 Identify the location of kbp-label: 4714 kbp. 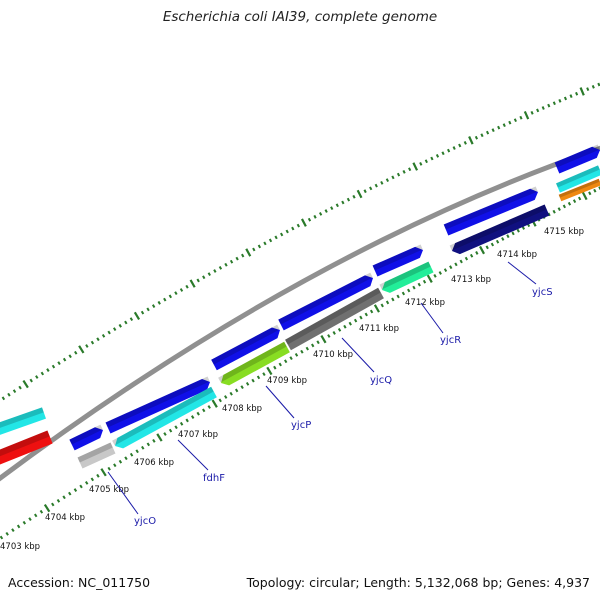
(517, 255).